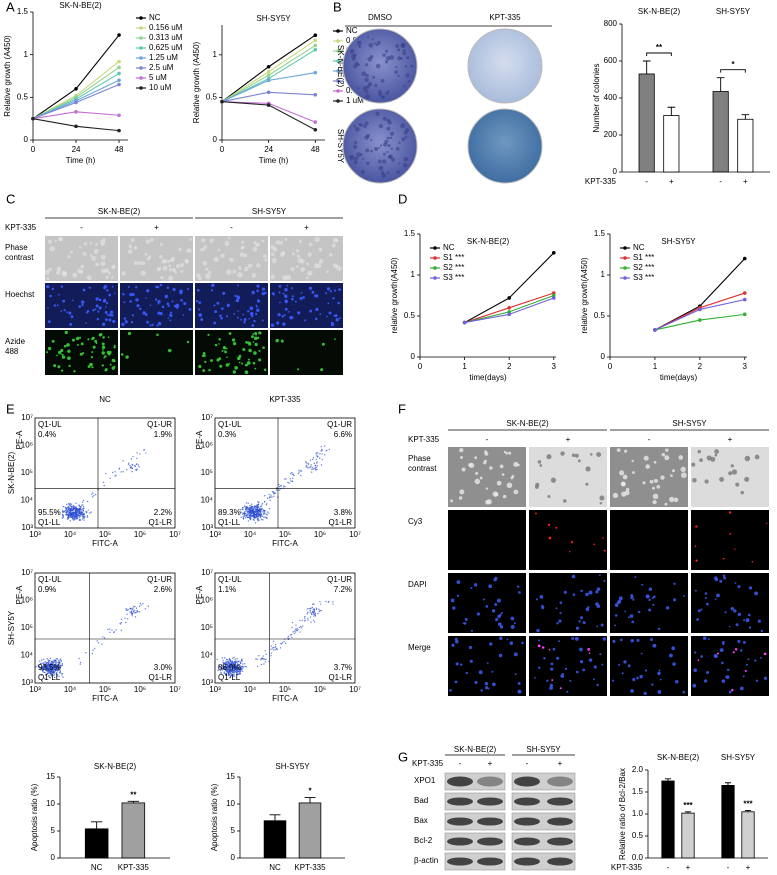 The image size is (777, 875). What do you see at coordinates (460, 821) in the screenshot?
I see `band` at bounding box center [460, 821].